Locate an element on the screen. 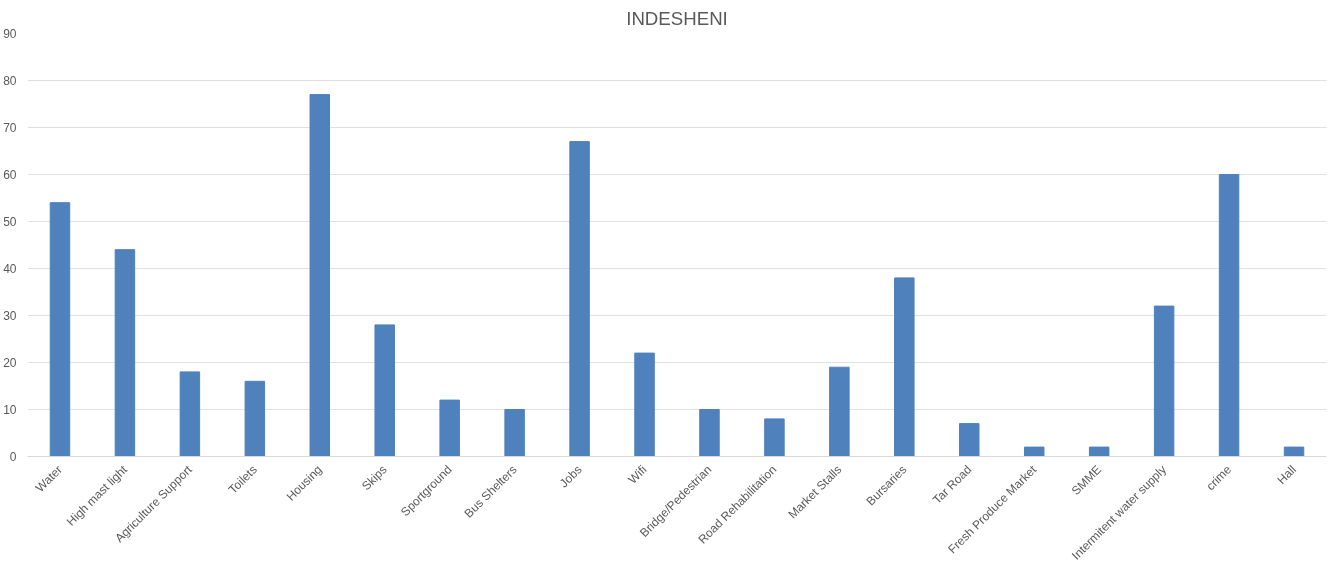 This screenshot has height=570, width=1331. y-tick-label: 80 is located at coordinates (10, 81).